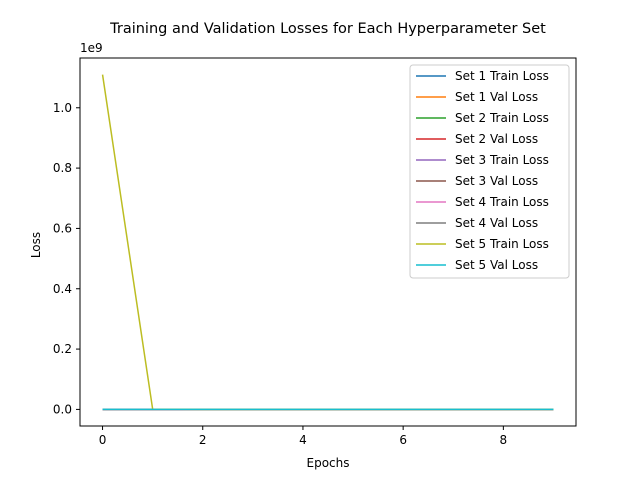 This screenshot has width=640, height=480. Describe the element at coordinates (502, 76) in the screenshot. I see `legend-label: Set 1 Train Loss` at that location.